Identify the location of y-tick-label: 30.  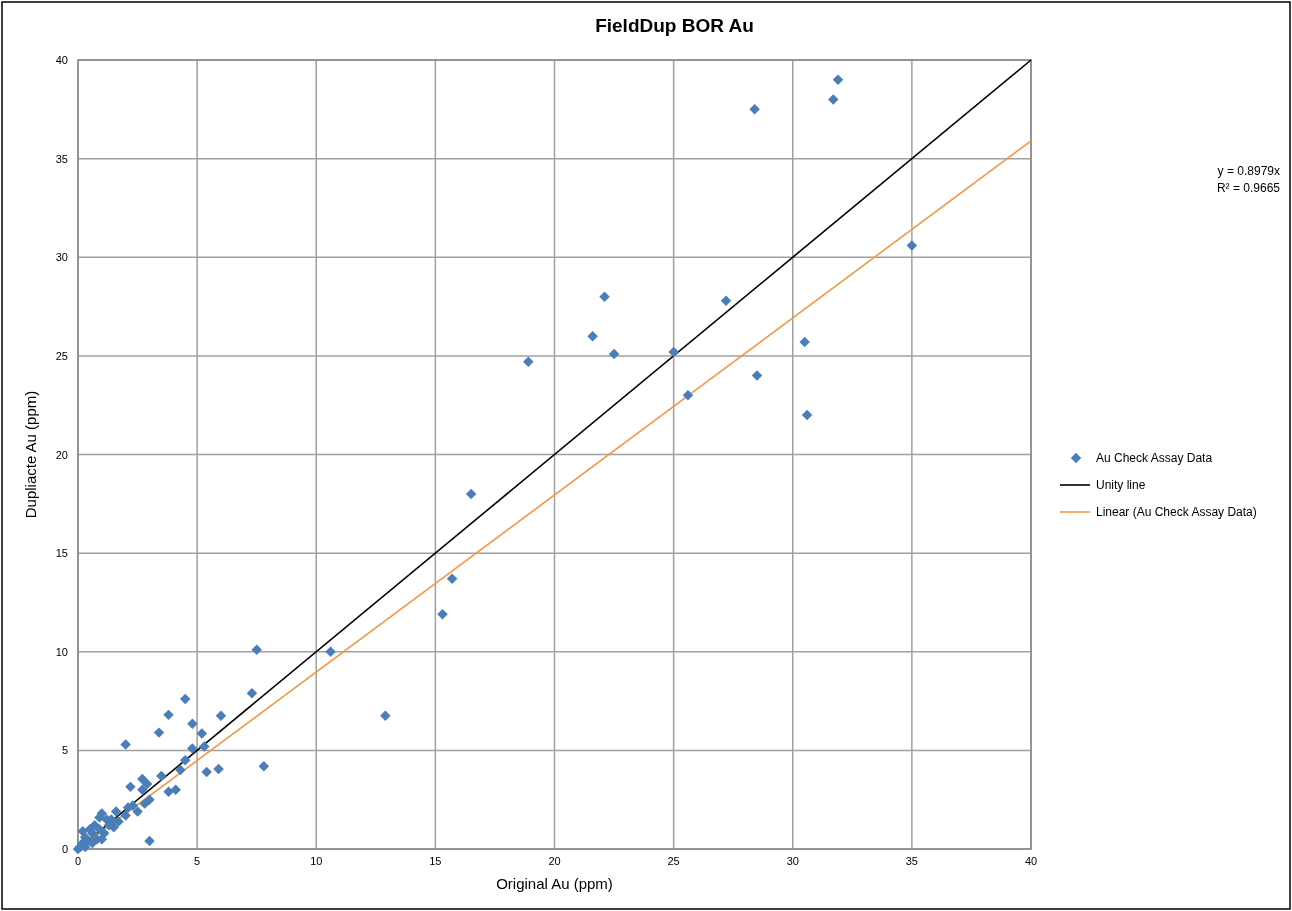
(61, 257).